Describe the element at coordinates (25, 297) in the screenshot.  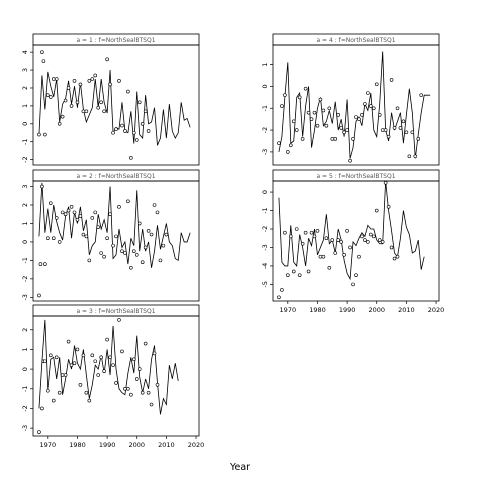
I see `y-tick-label: -3` at that location.